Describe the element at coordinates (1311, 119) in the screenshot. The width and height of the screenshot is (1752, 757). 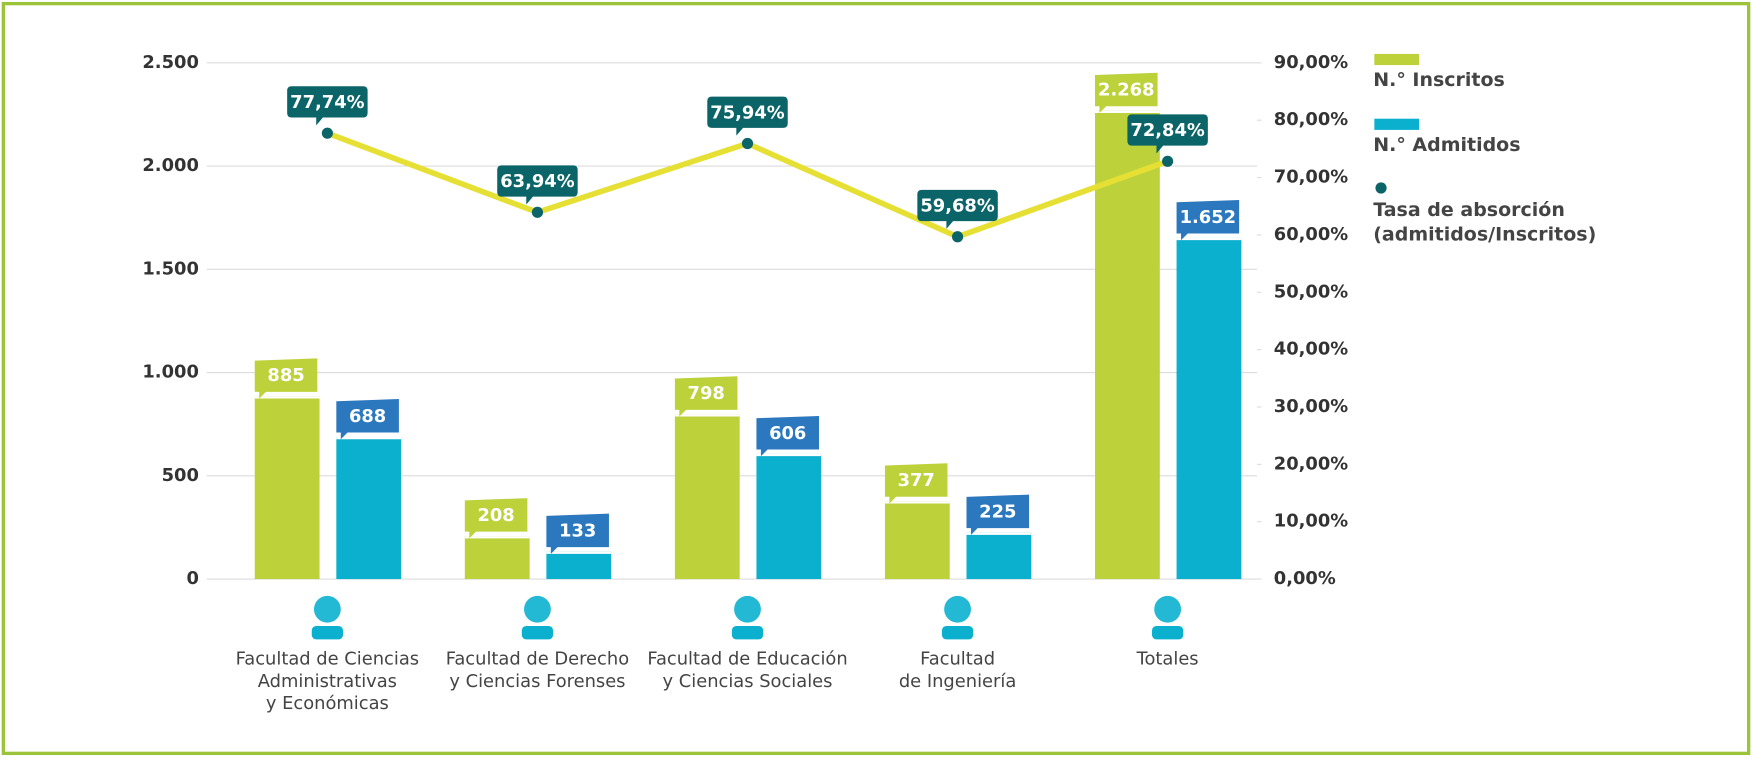
I see `y2-tick-label: 80,00%` at that location.